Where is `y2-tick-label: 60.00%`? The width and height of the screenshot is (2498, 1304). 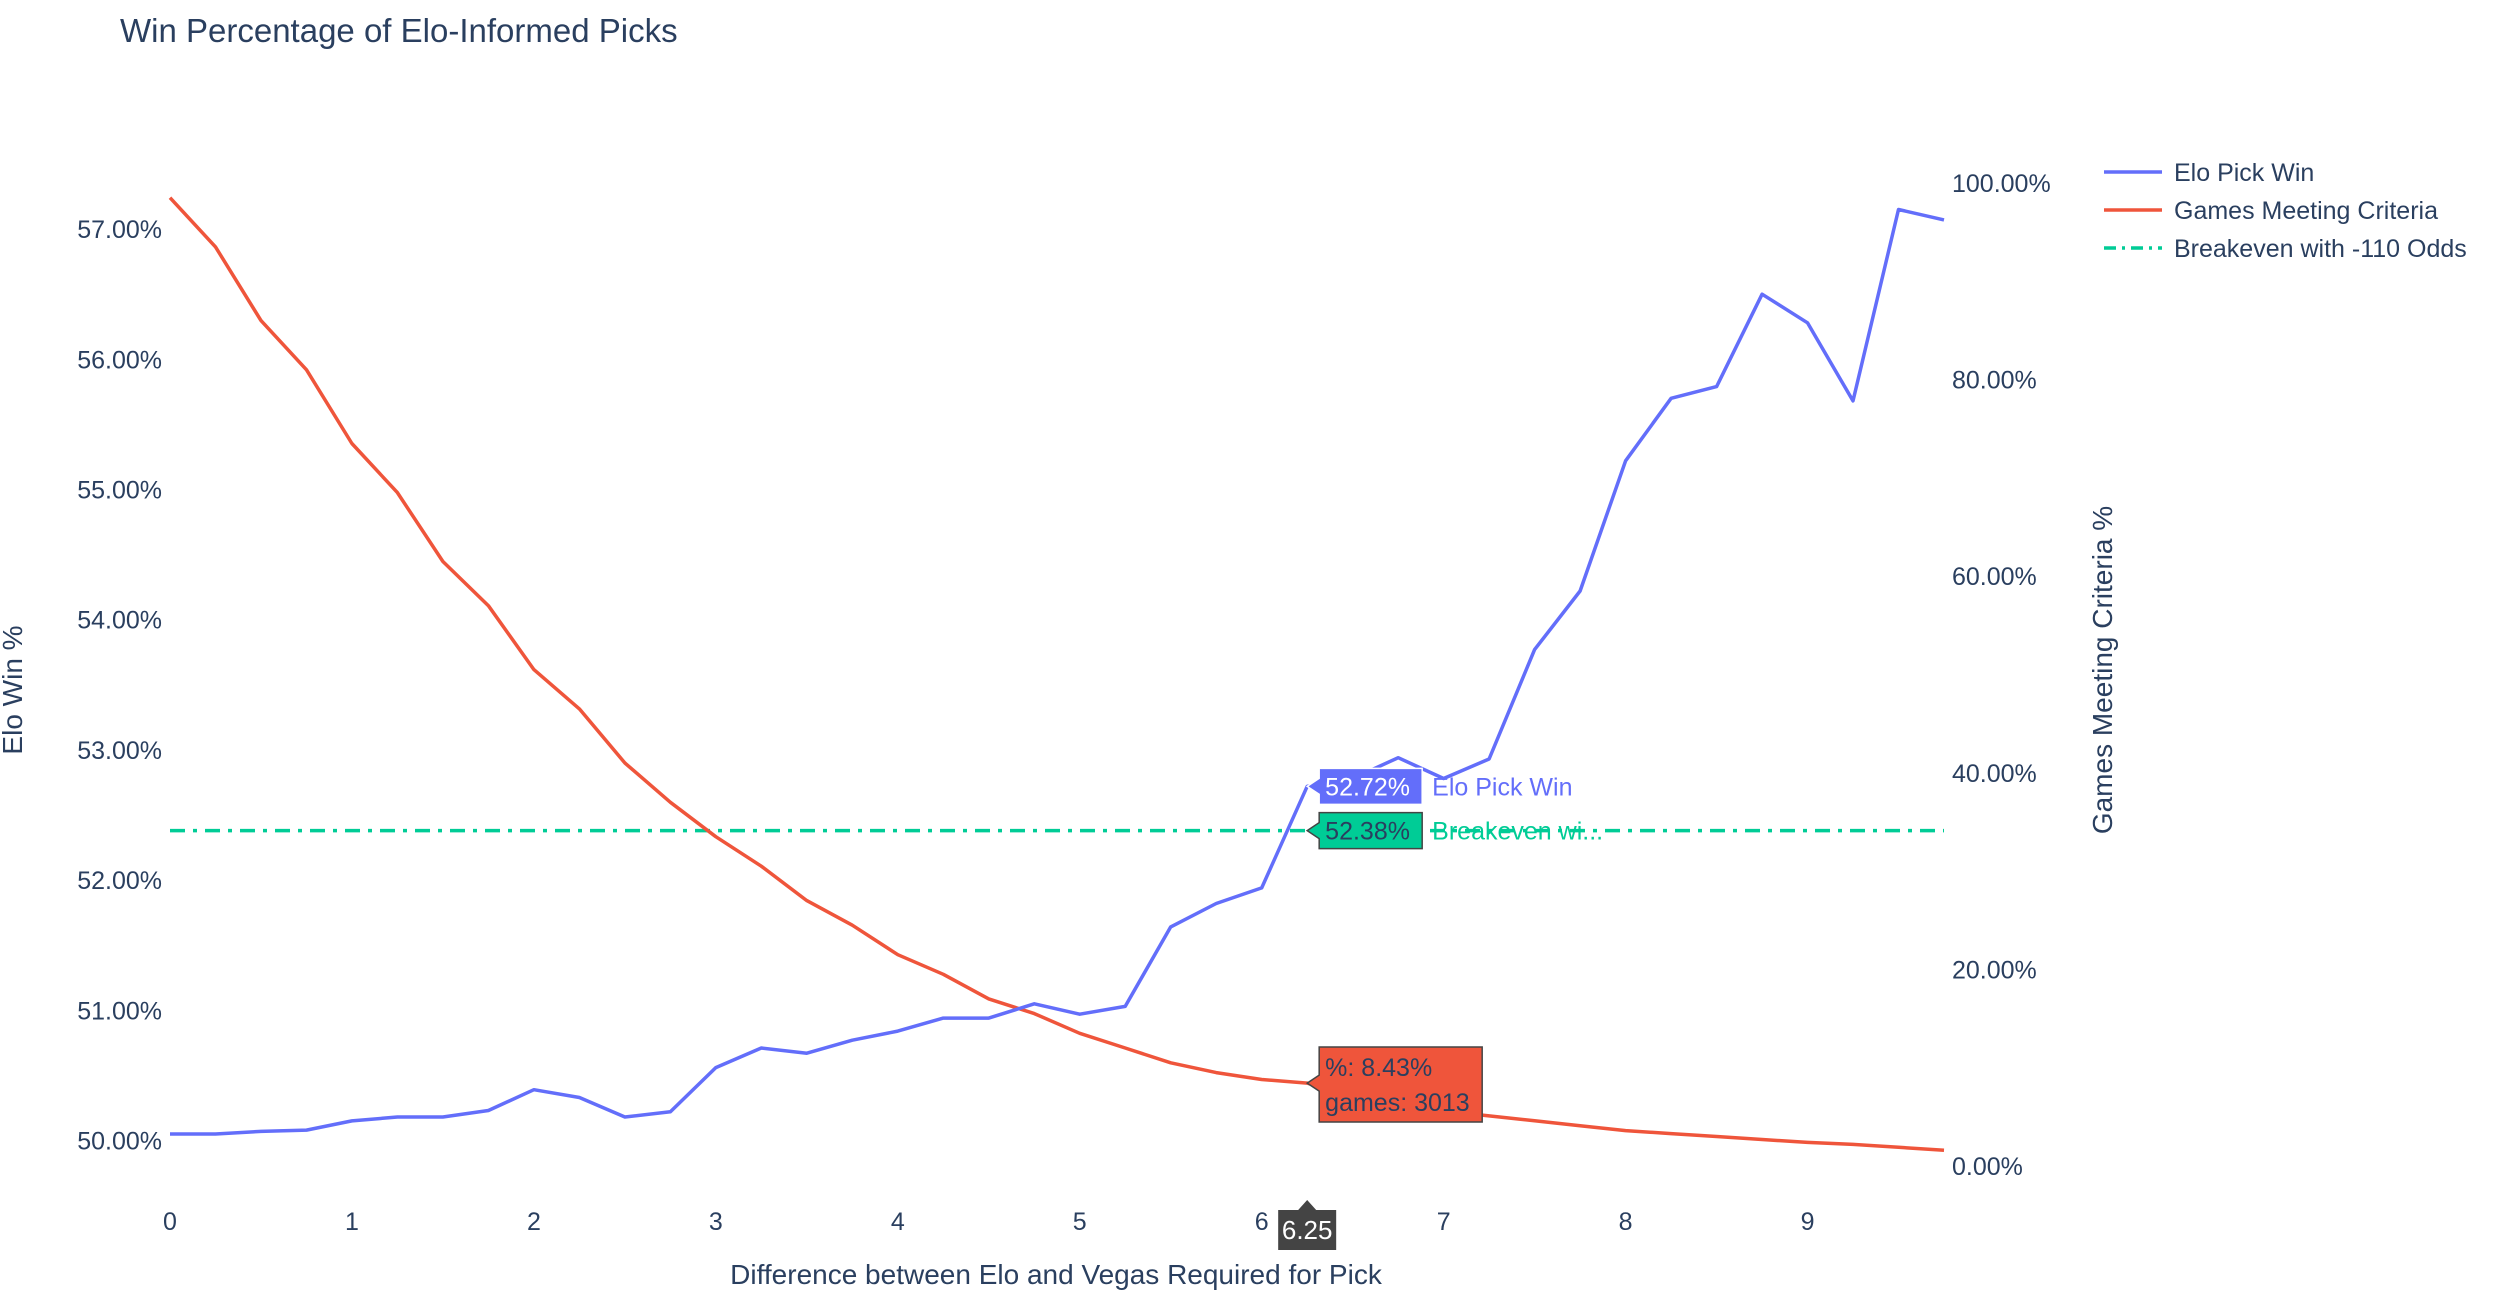
y2-tick-label: 60.00% is located at coordinates (1994, 577).